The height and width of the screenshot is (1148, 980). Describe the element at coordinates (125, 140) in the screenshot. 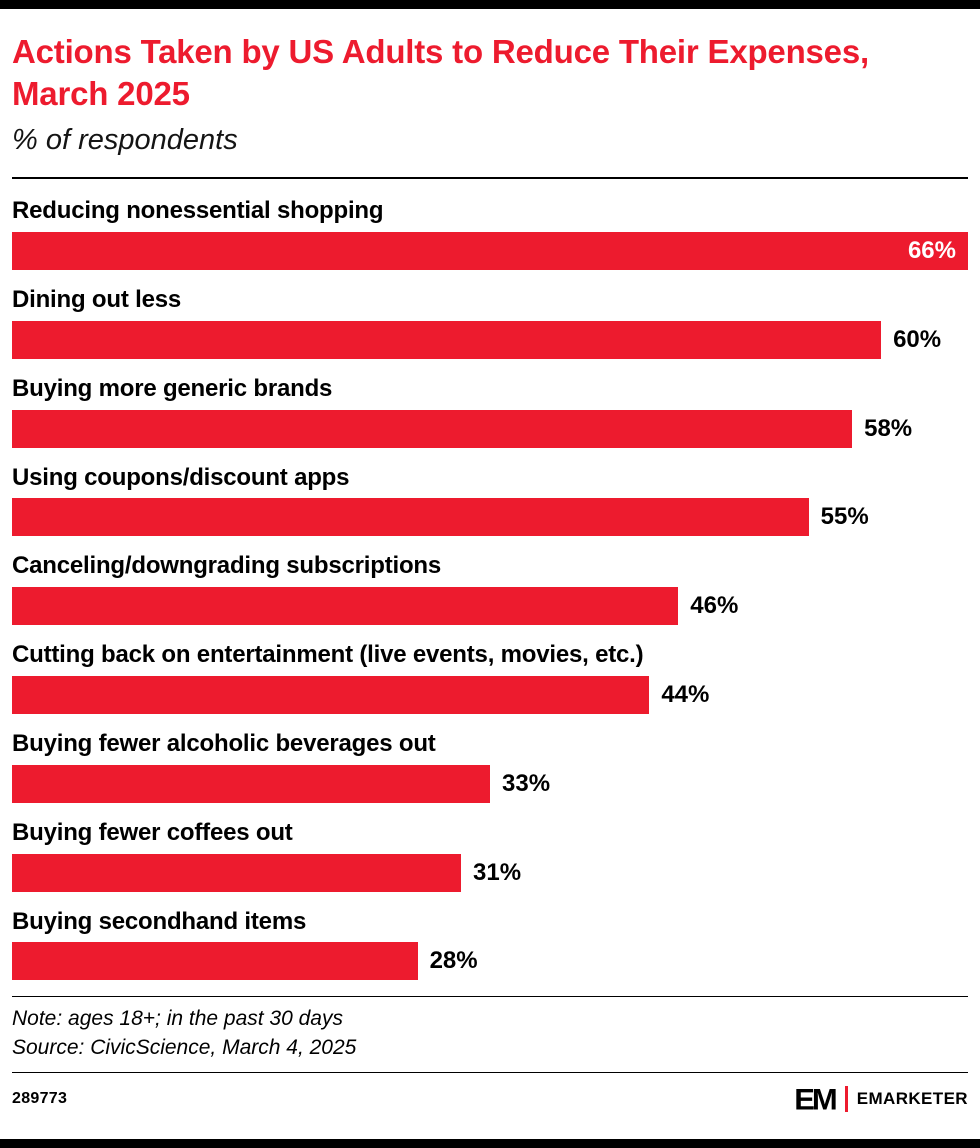

I see `chart-subtitle: % of respondents` at that location.